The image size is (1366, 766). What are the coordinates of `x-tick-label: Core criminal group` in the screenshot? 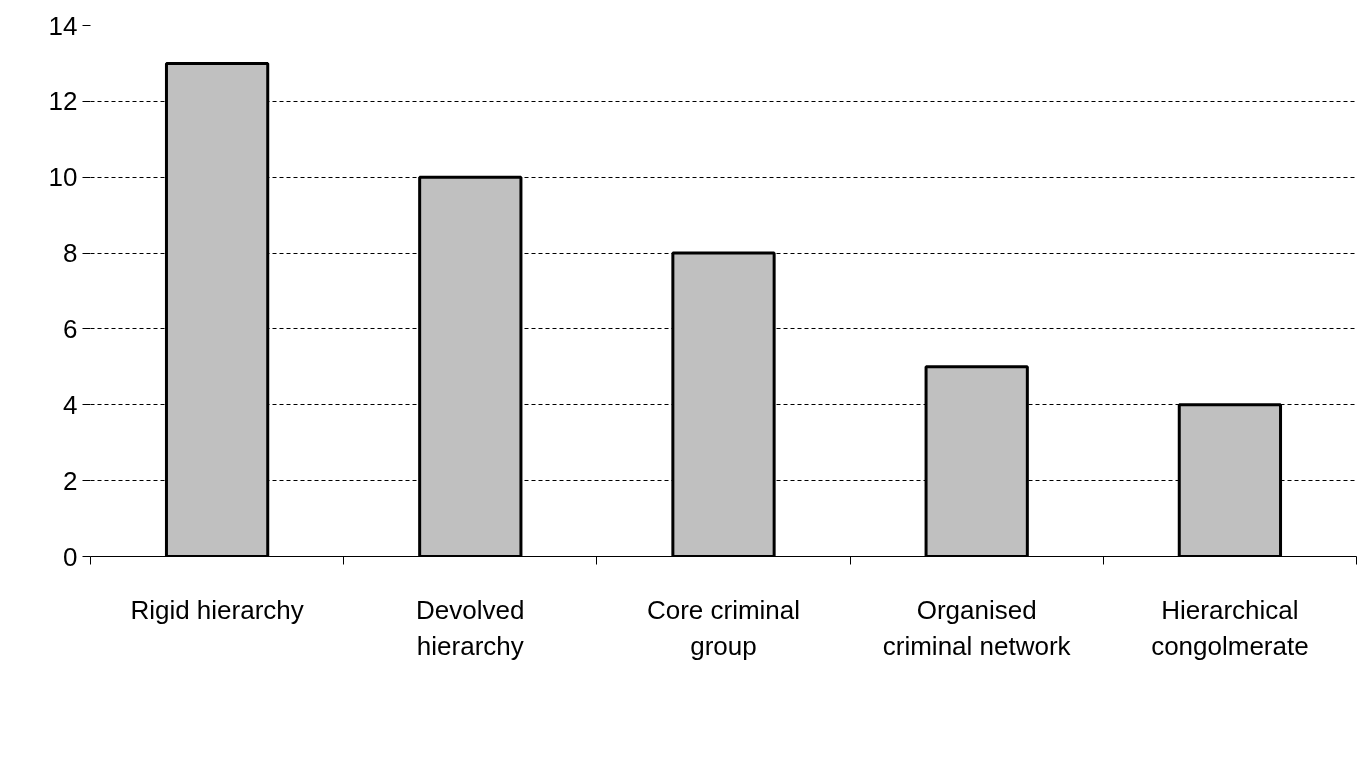 It's located at (723, 627).